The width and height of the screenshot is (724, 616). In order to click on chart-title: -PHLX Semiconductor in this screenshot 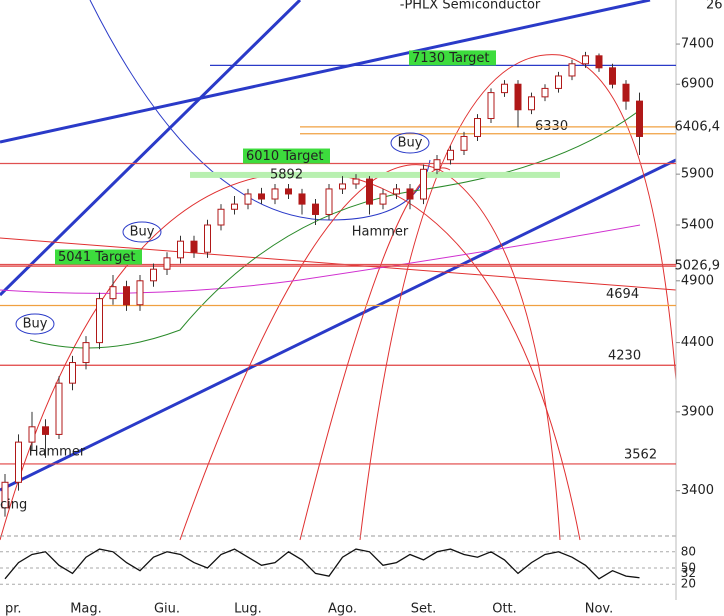, I will do `click(470, 6)`.